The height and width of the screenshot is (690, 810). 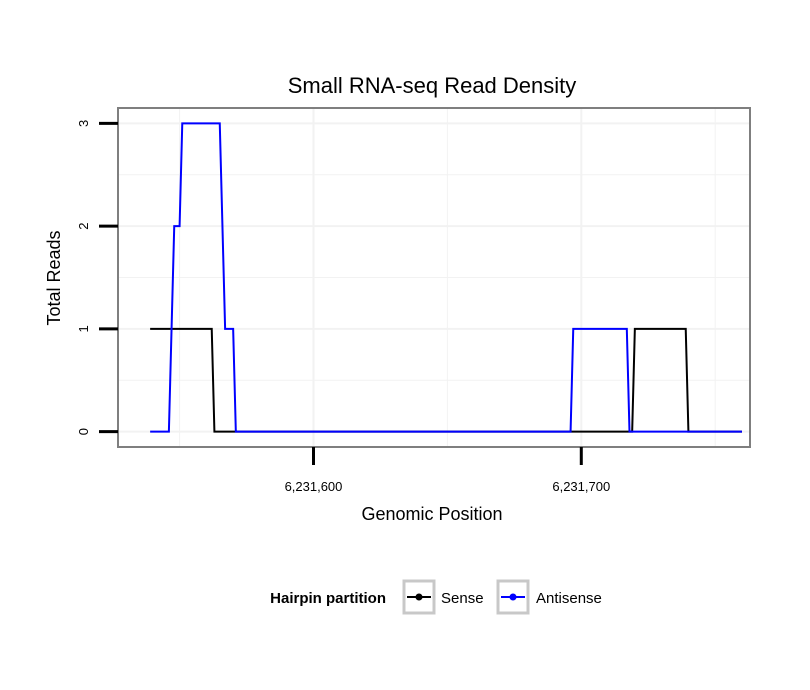 I want to click on y-tick-label: 0, so click(x=83, y=431).